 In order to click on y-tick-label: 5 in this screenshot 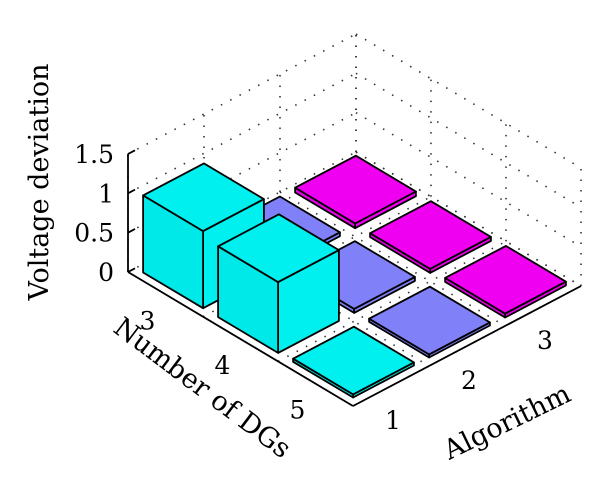, I will do `click(298, 410)`.